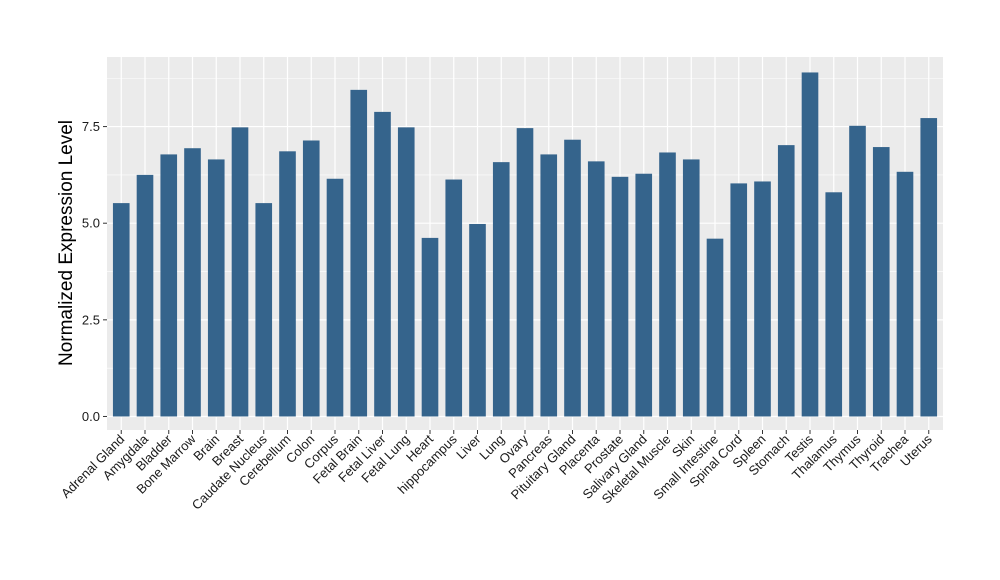 The width and height of the screenshot is (1000, 580). Describe the element at coordinates (91, 319) in the screenshot. I see `y-tick-label: 2.5` at that location.